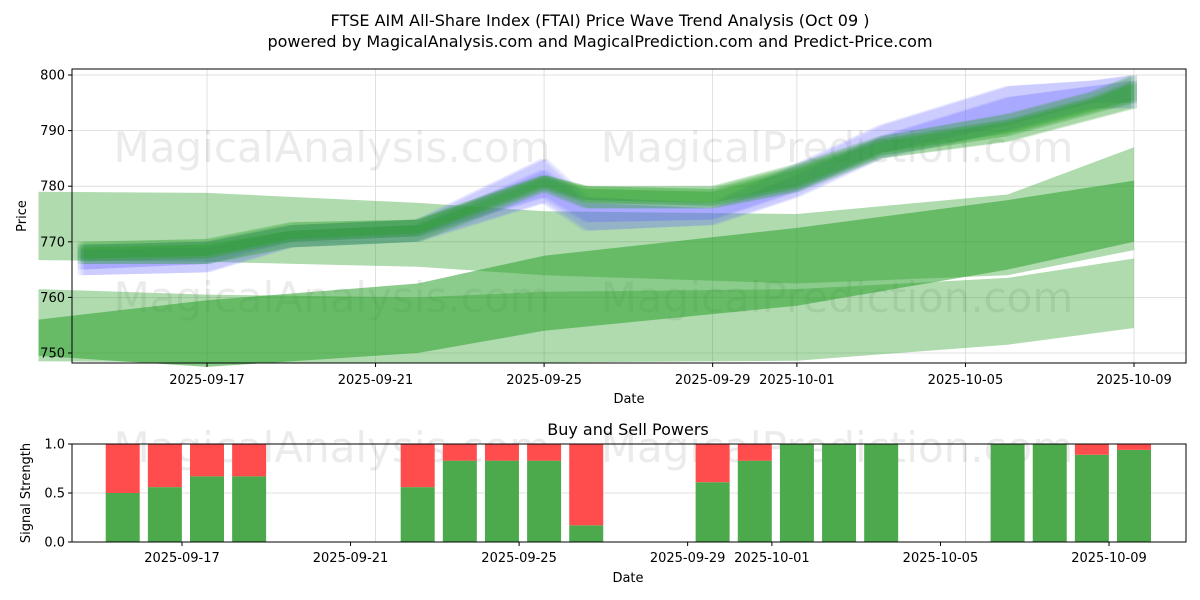  I want to click on price-y-tick-label: 790, so click(52, 131).